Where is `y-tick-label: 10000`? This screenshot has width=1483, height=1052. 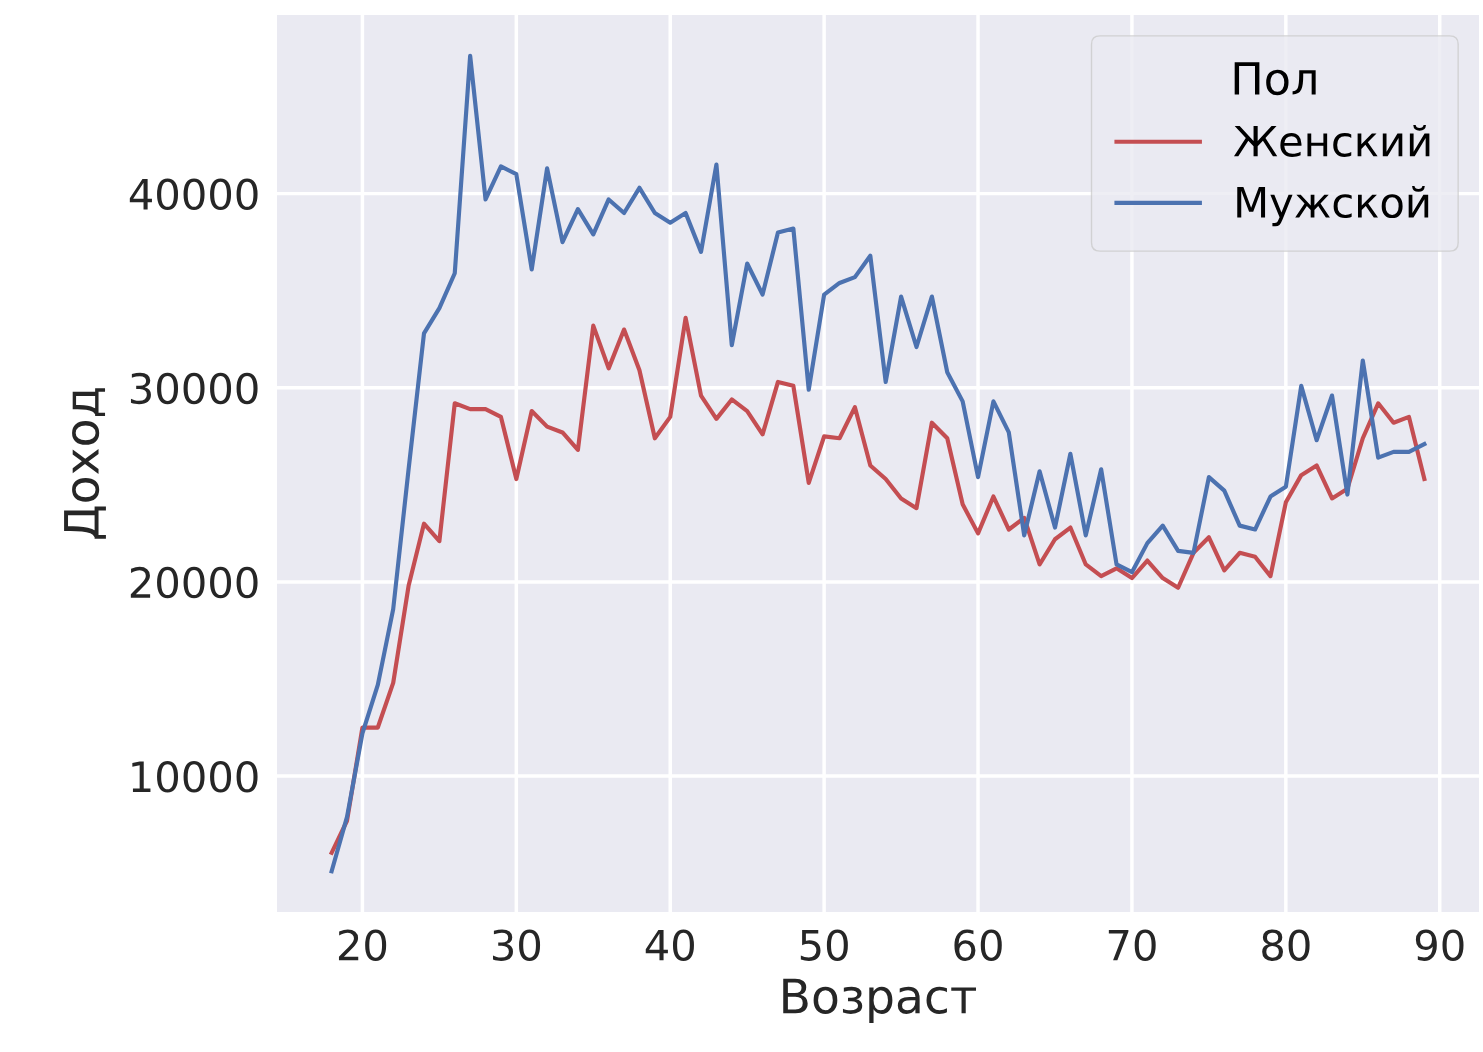 y-tick-label: 10000 is located at coordinates (195, 777).